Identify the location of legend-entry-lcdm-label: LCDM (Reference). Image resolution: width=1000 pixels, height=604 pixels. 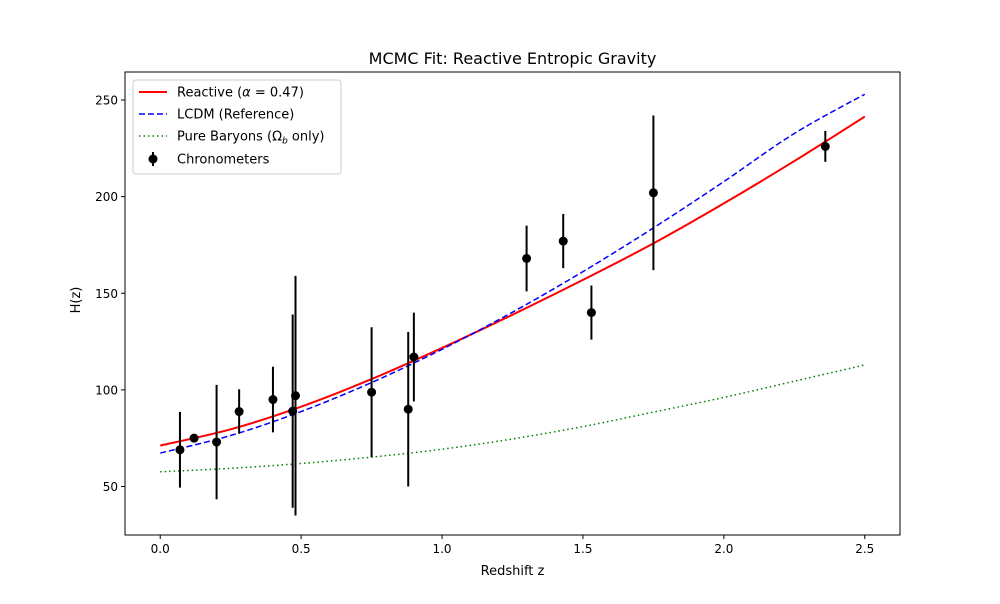
(235, 115).